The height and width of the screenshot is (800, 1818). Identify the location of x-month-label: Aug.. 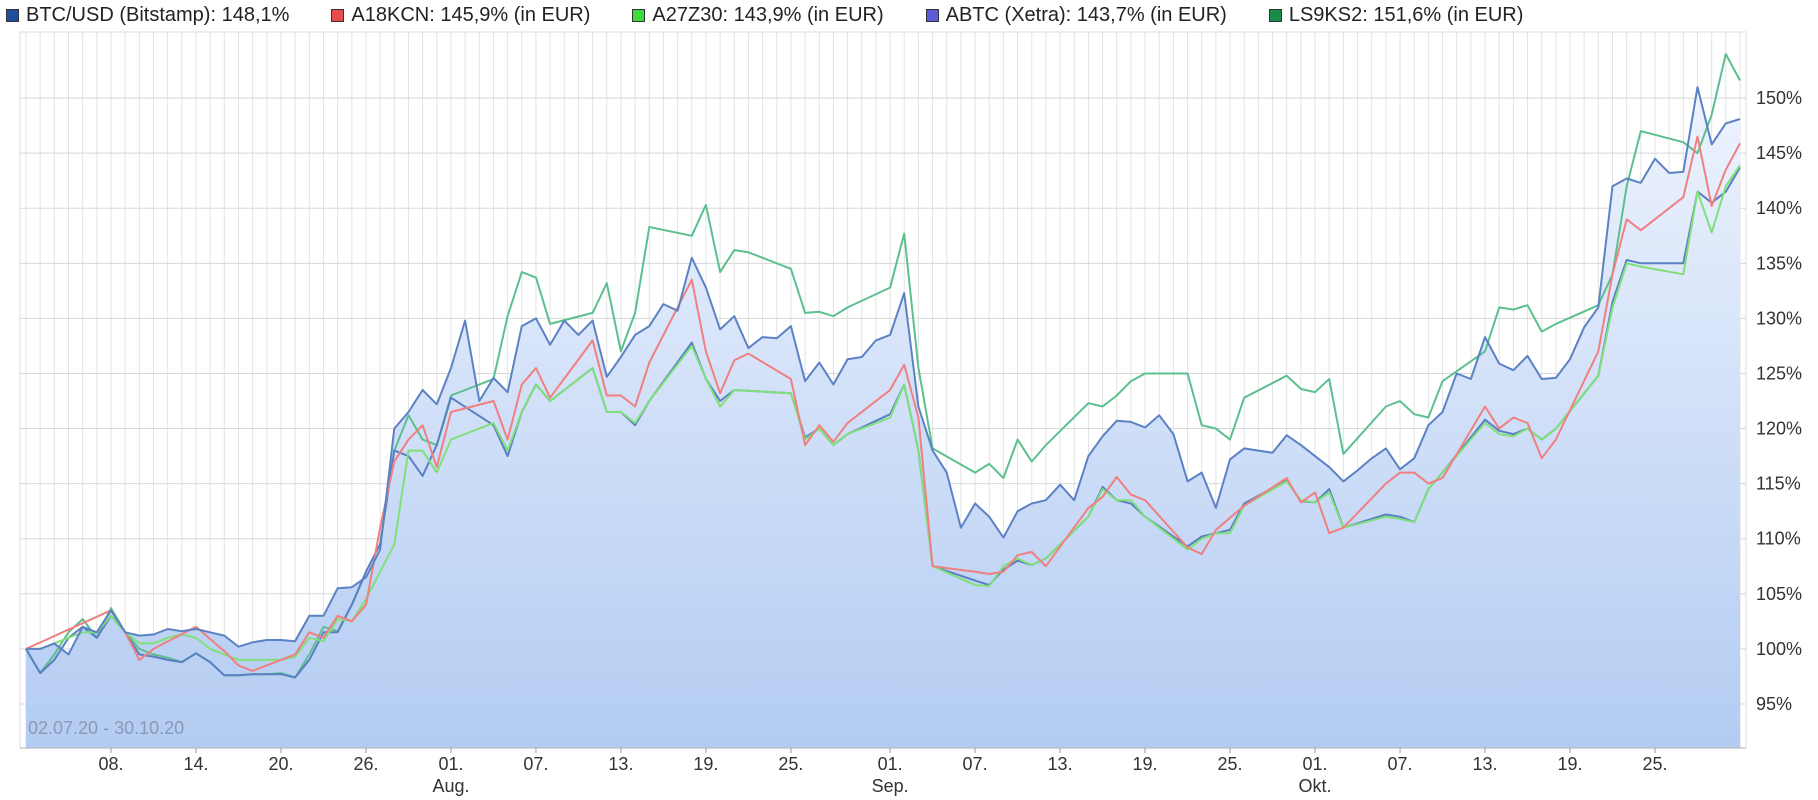
(450, 786).